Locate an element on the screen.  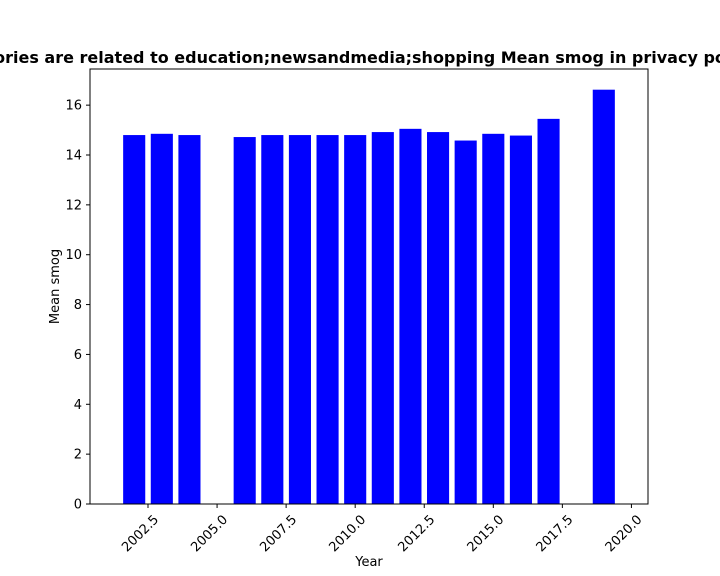
bar-2002 is located at coordinates (134, 319).